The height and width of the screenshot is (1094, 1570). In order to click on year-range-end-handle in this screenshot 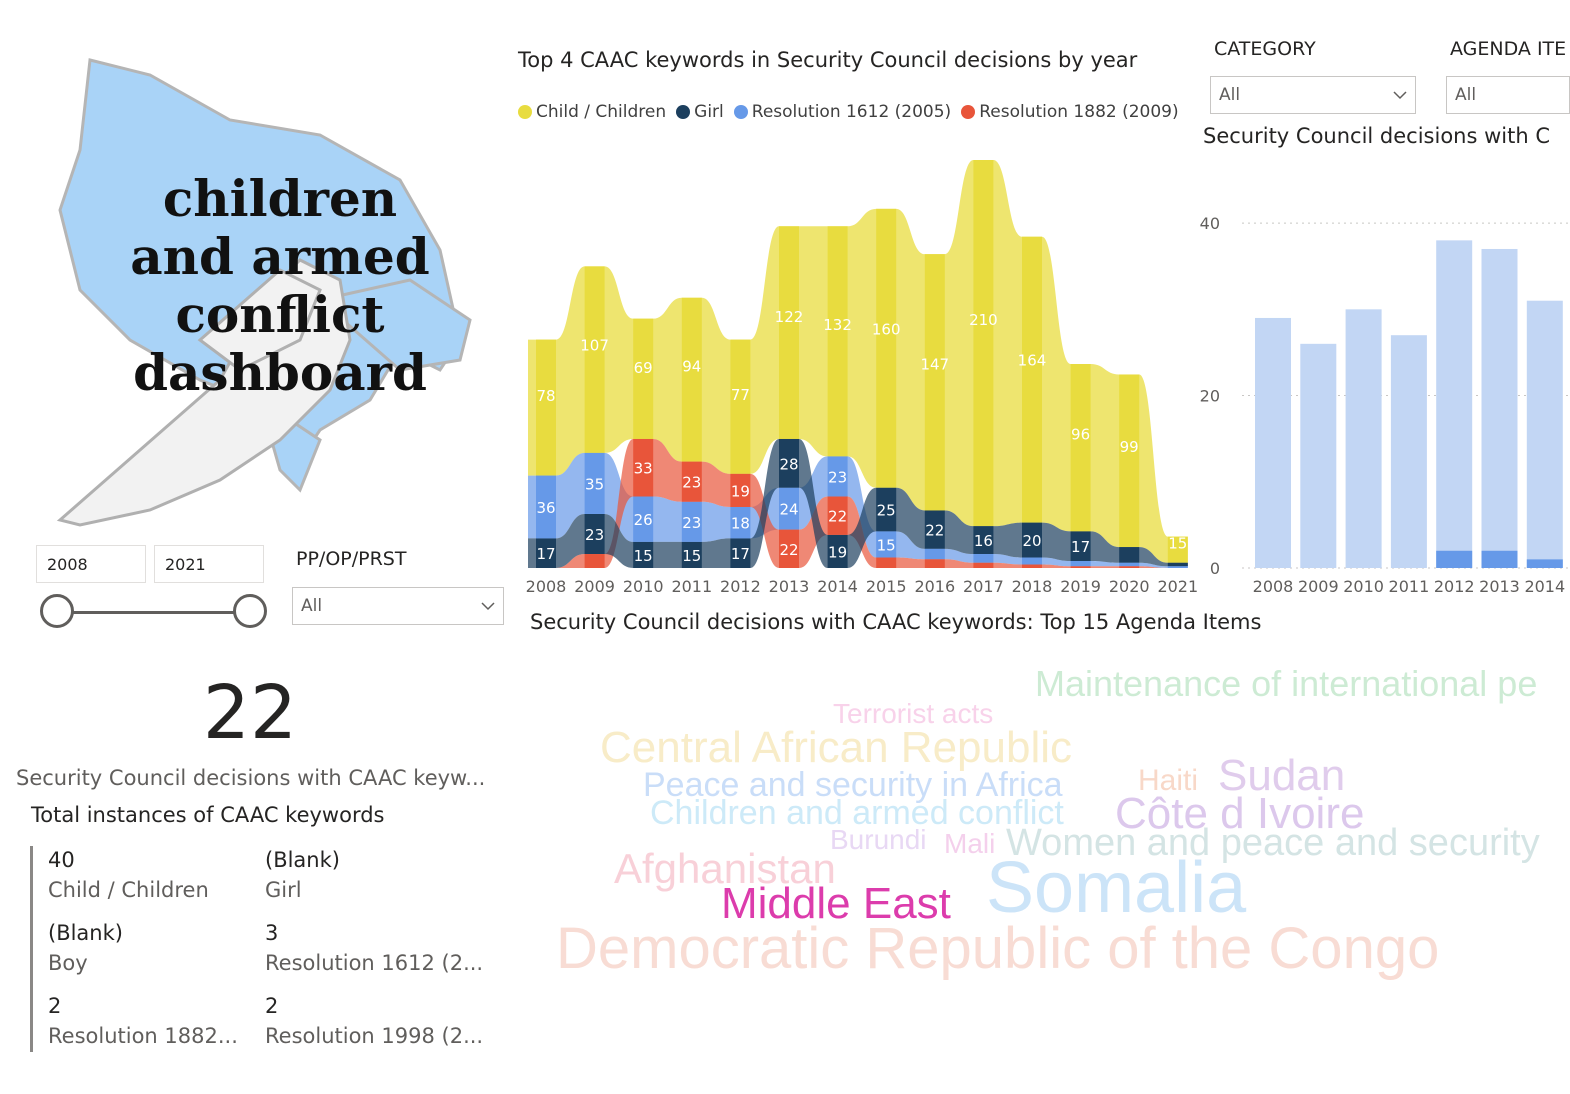, I will do `click(250, 611)`.